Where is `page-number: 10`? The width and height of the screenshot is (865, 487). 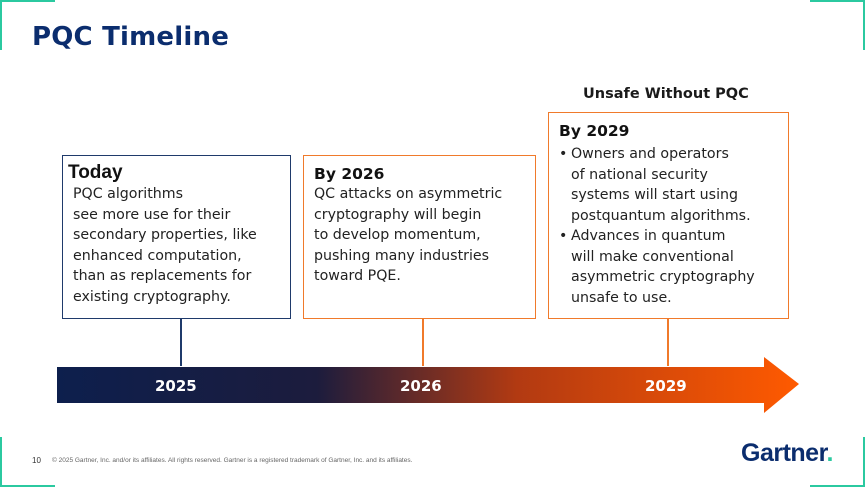
page-number: 10 is located at coordinates (36, 460).